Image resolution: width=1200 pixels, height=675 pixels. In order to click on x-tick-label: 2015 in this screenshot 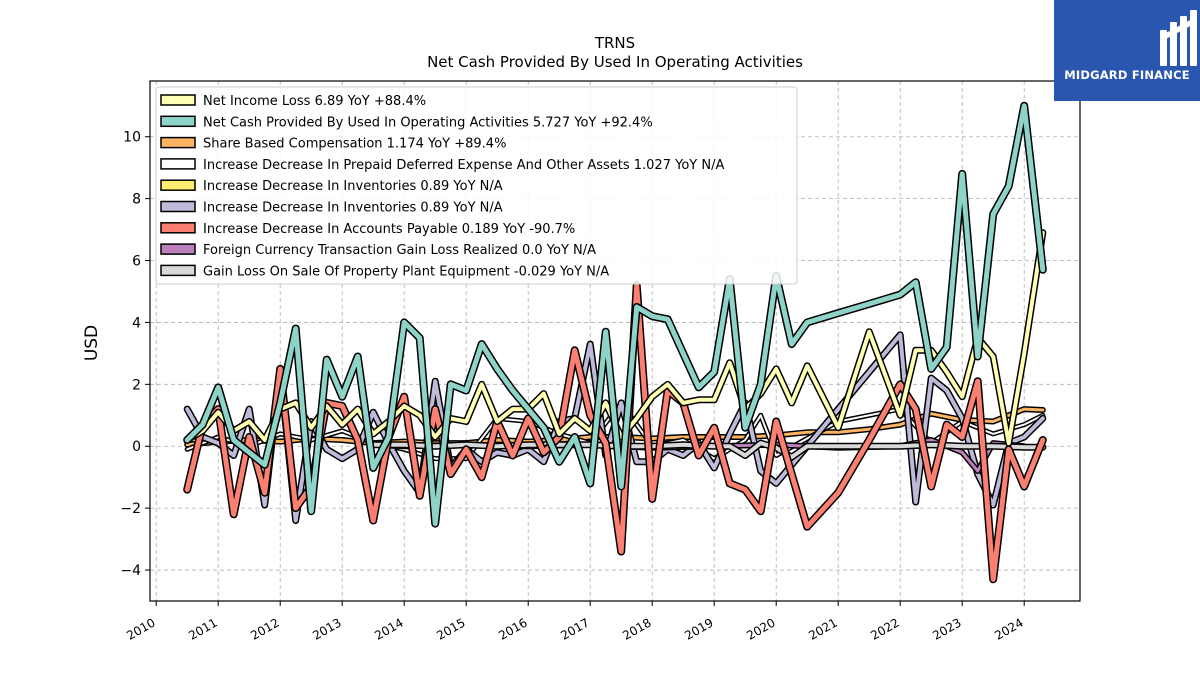, I will do `click(450, 628)`.